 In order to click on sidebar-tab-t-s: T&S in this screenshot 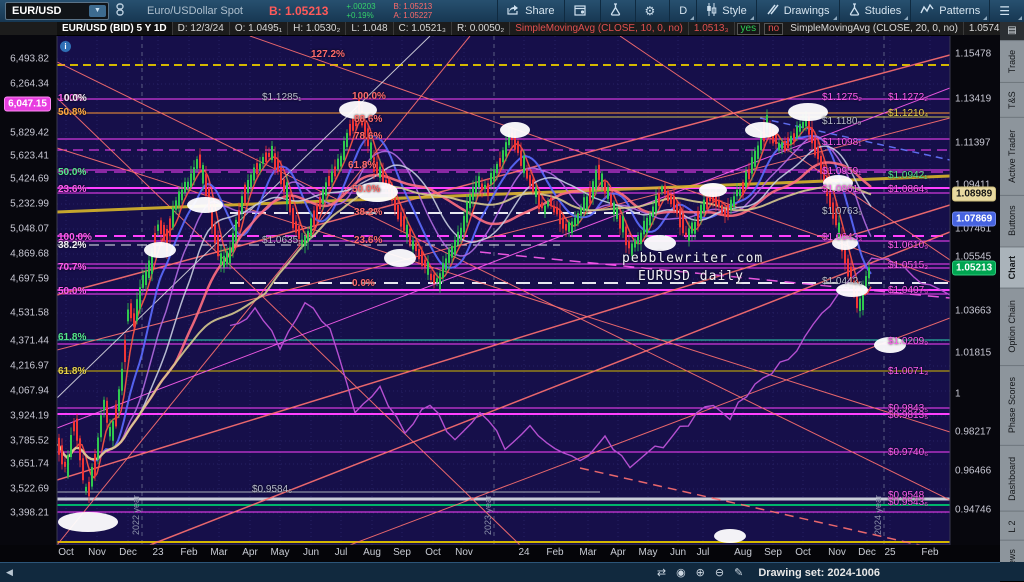, I will do `click(1012, 100)`.